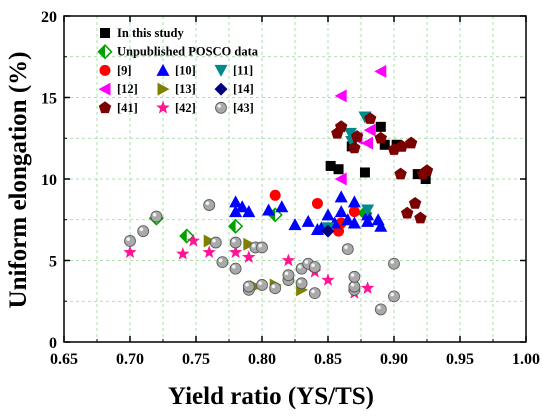 The width and height of the screenshot is (543, 418). What do you see at coordinates (233, 70) in the screenshot?
I see `legend-entry: [11]` at bounding box center [233, 70].